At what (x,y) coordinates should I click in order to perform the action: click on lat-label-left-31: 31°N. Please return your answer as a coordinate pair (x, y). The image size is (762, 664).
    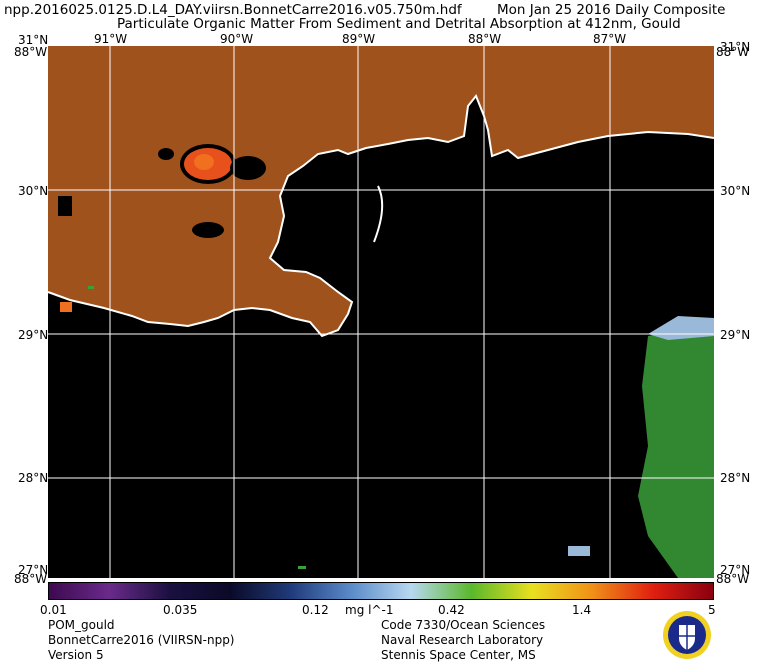
    Looking at the image, I should click on (33, 40).